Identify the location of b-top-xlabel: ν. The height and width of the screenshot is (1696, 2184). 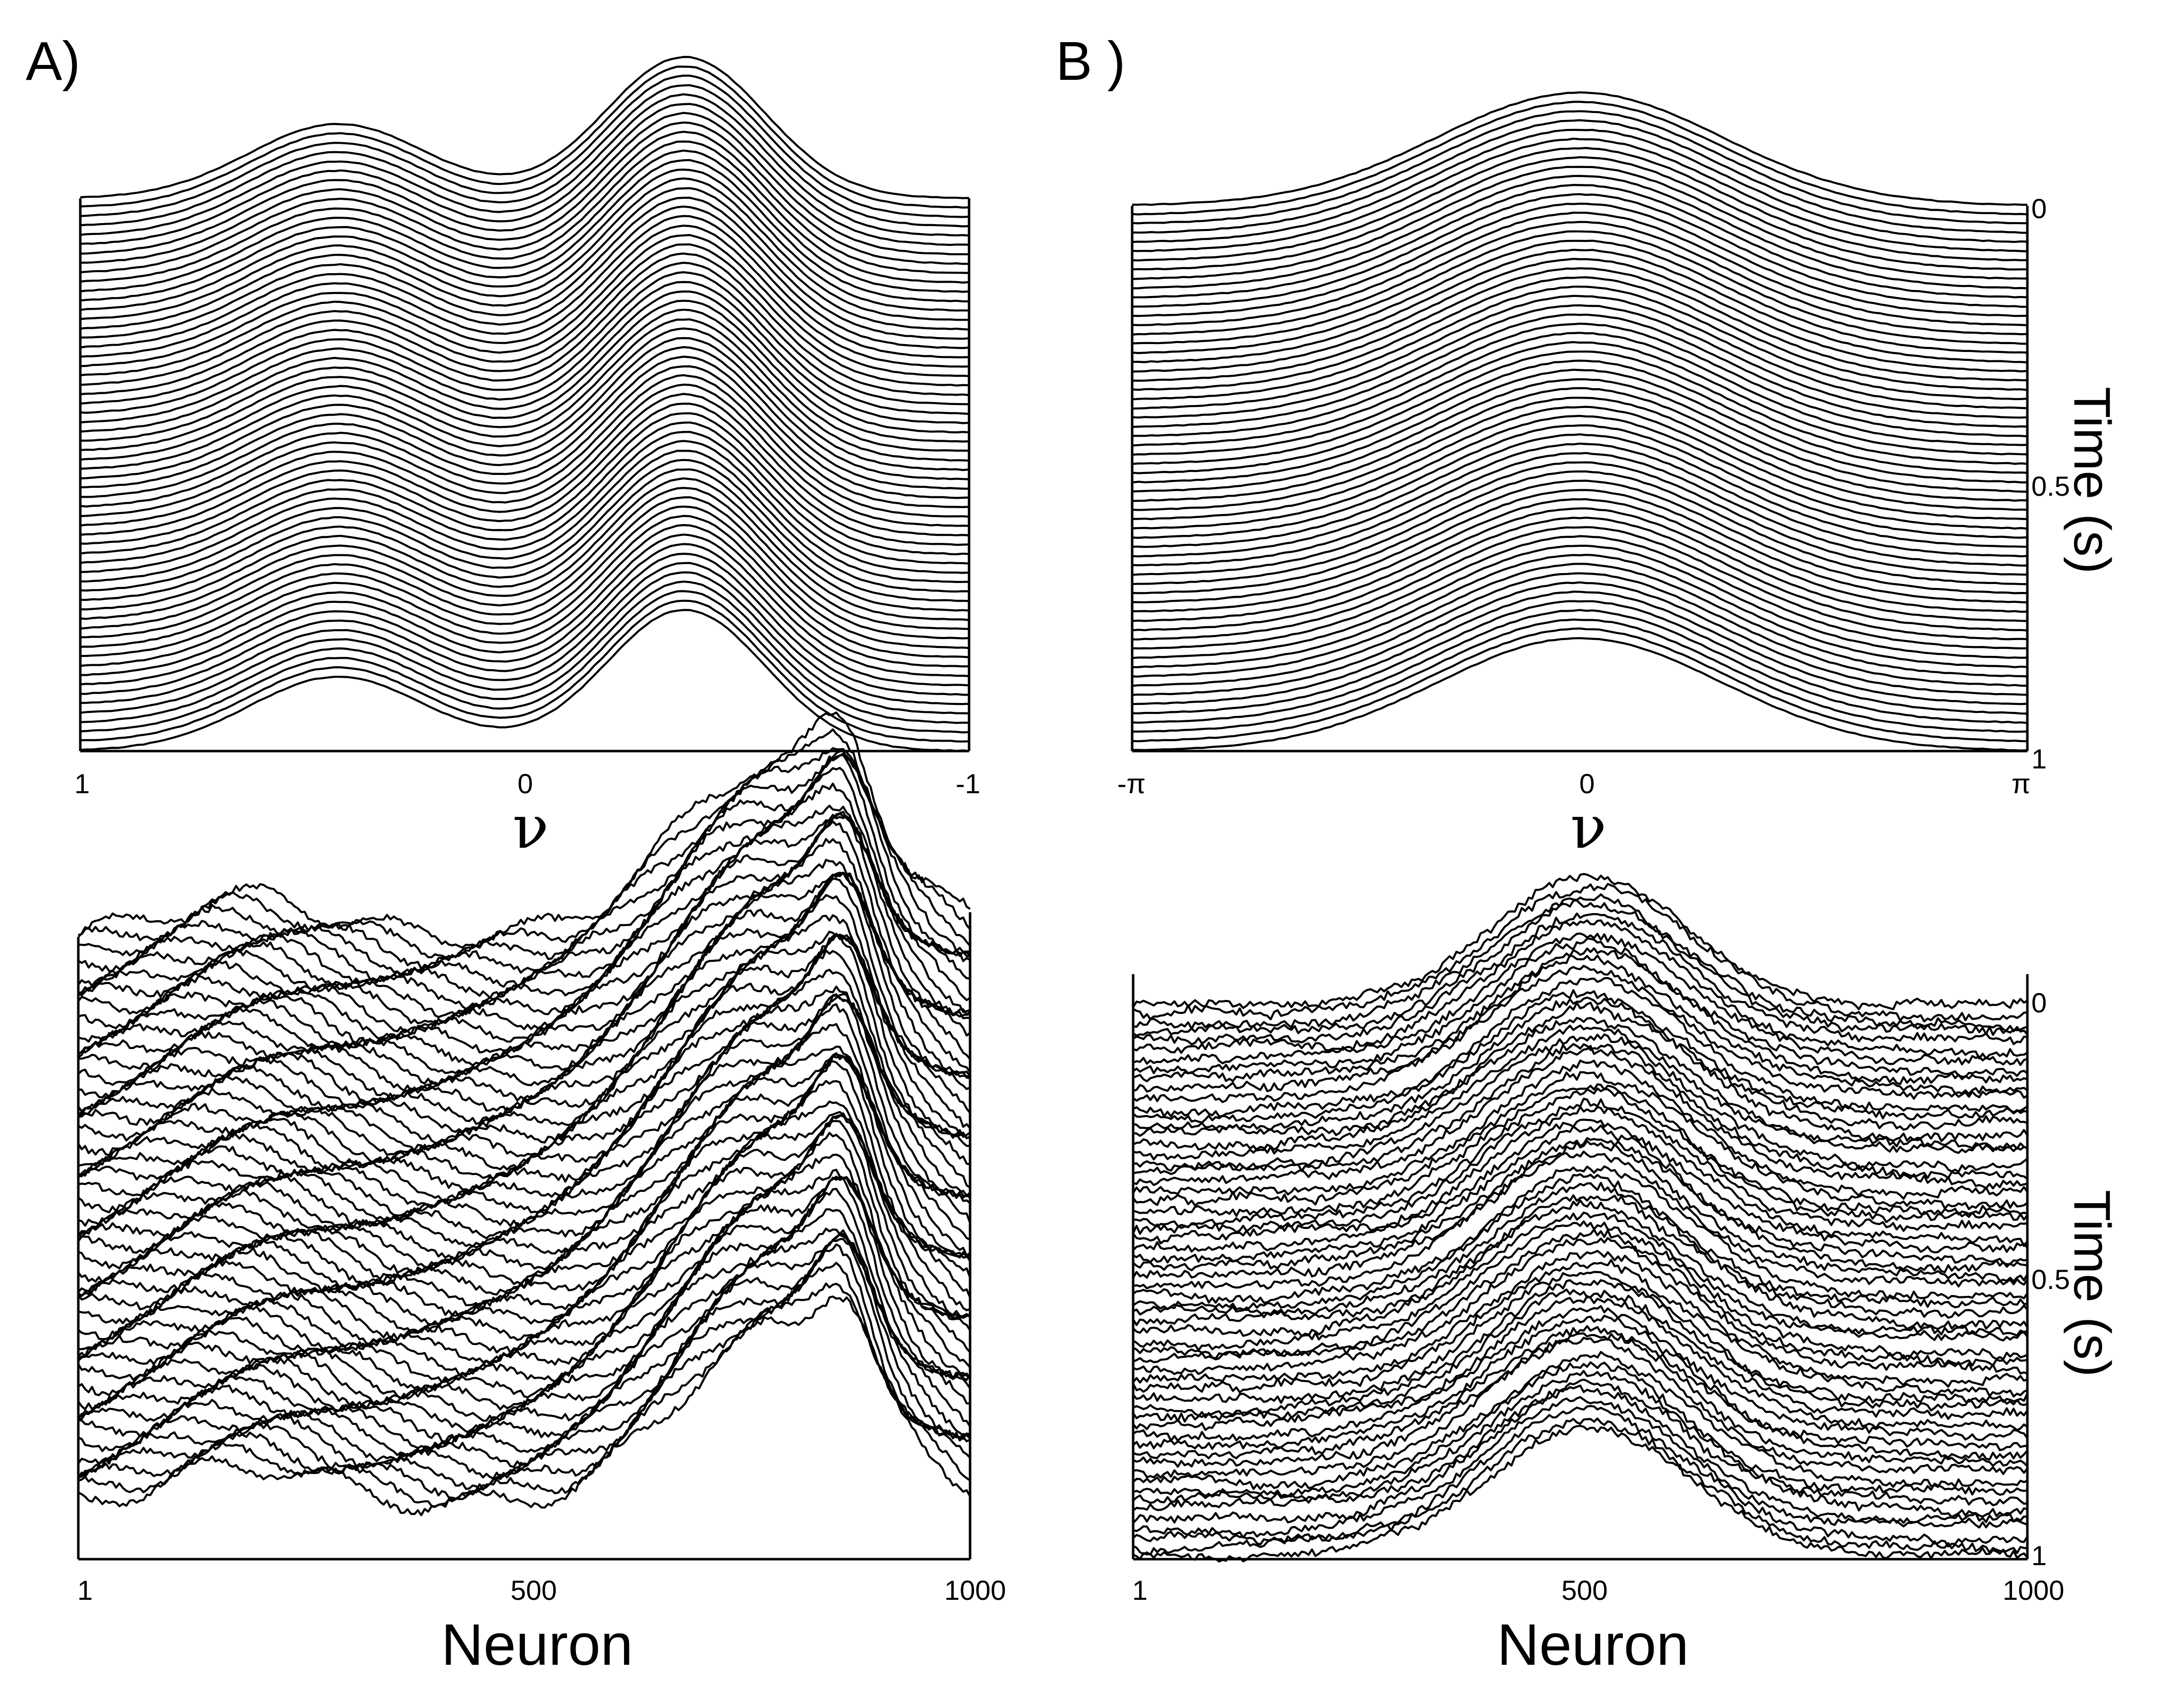
(1588, 828).